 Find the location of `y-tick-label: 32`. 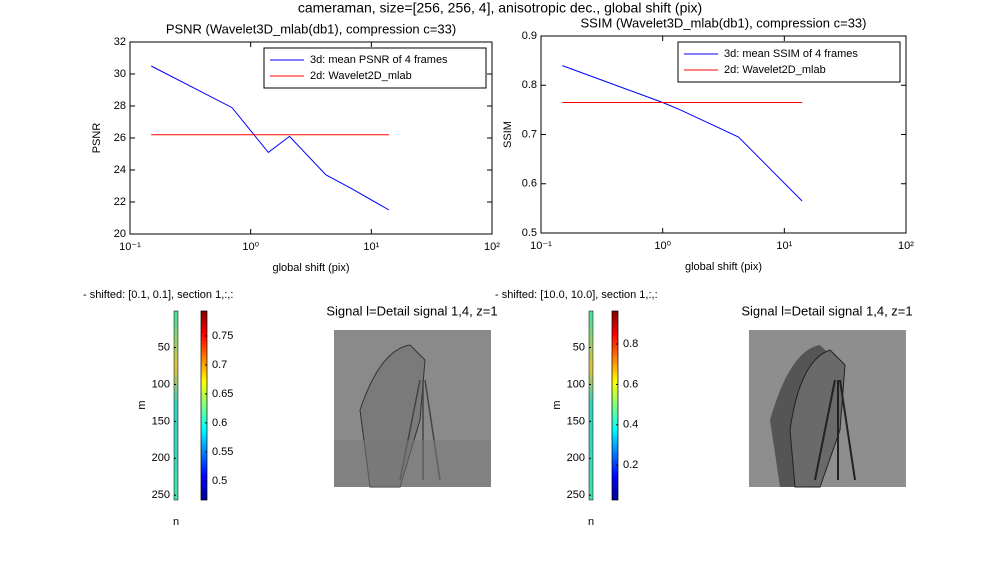

y-tick-label: 32 is located at coordinates (120, 42).